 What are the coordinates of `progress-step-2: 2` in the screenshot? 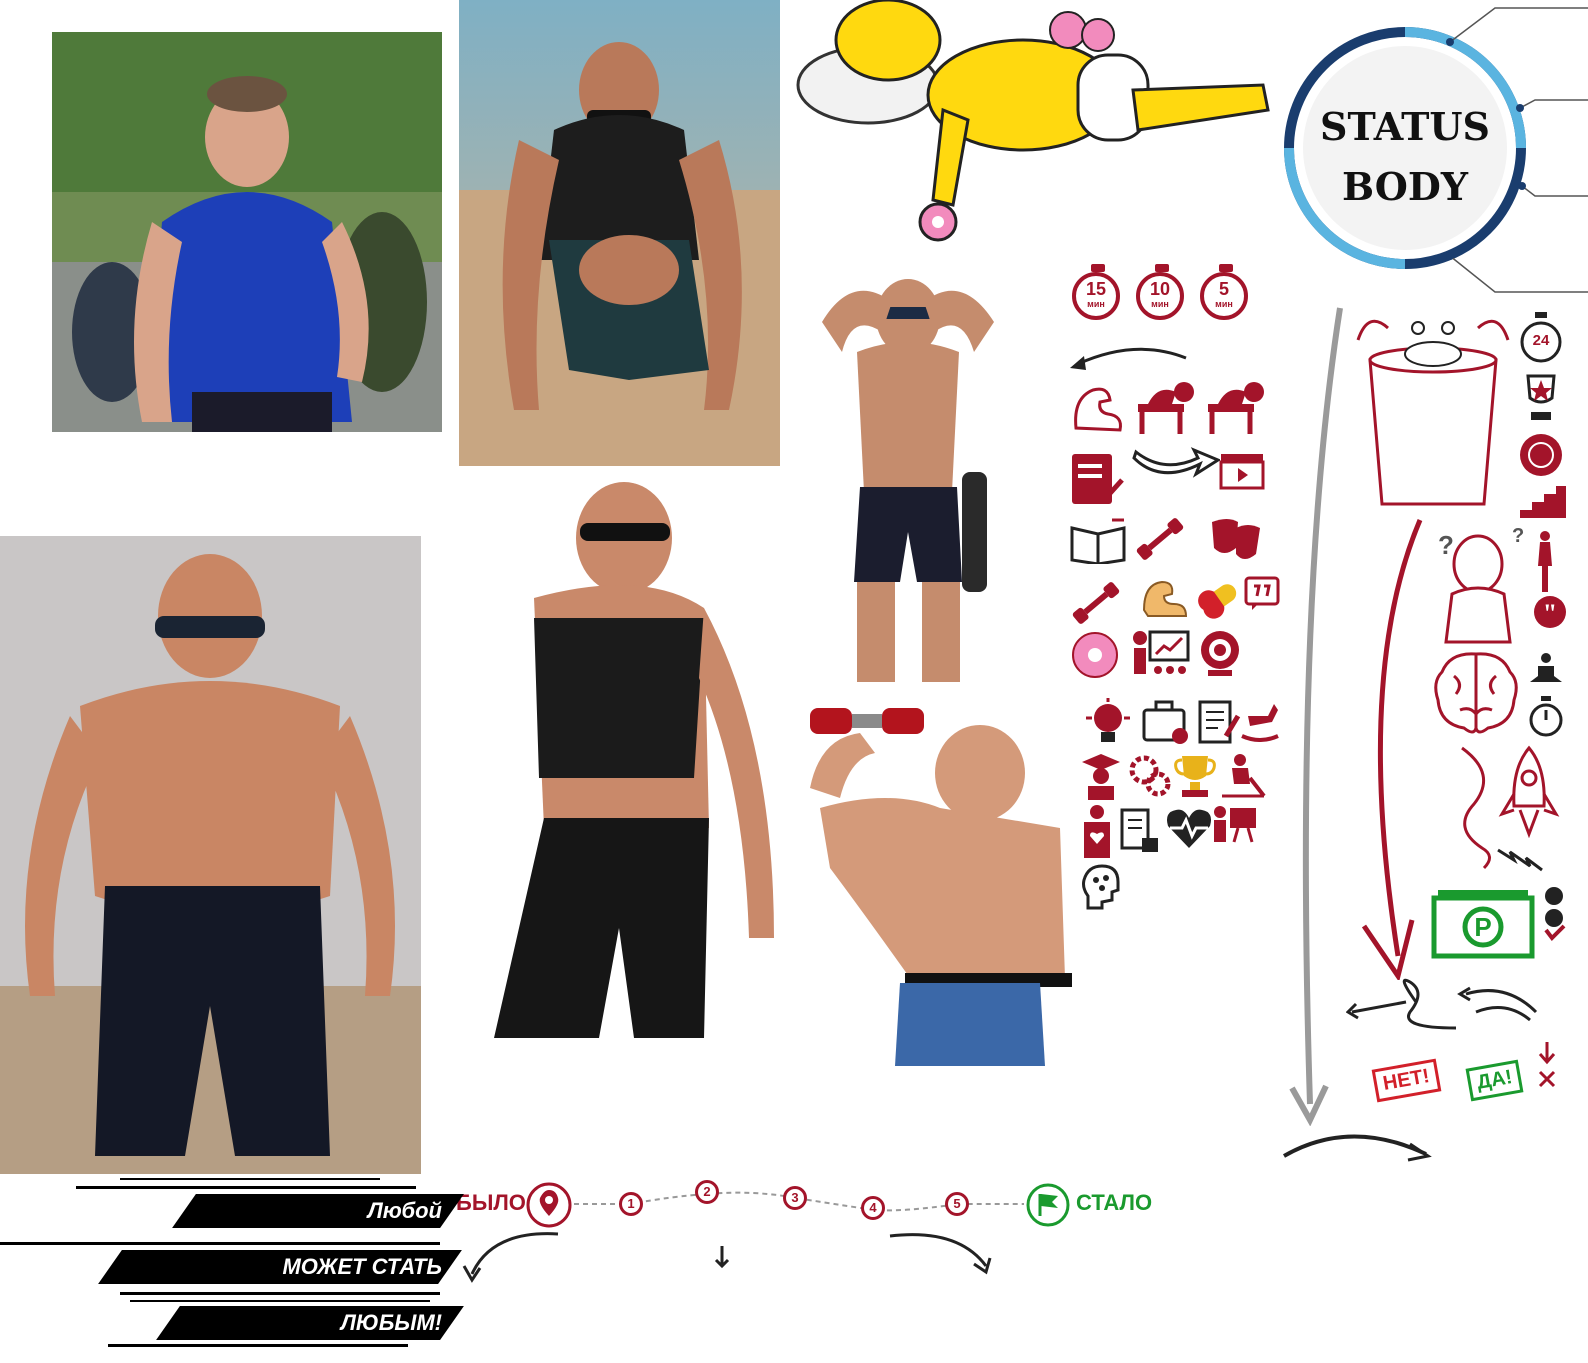 It's located at (707, 1192).